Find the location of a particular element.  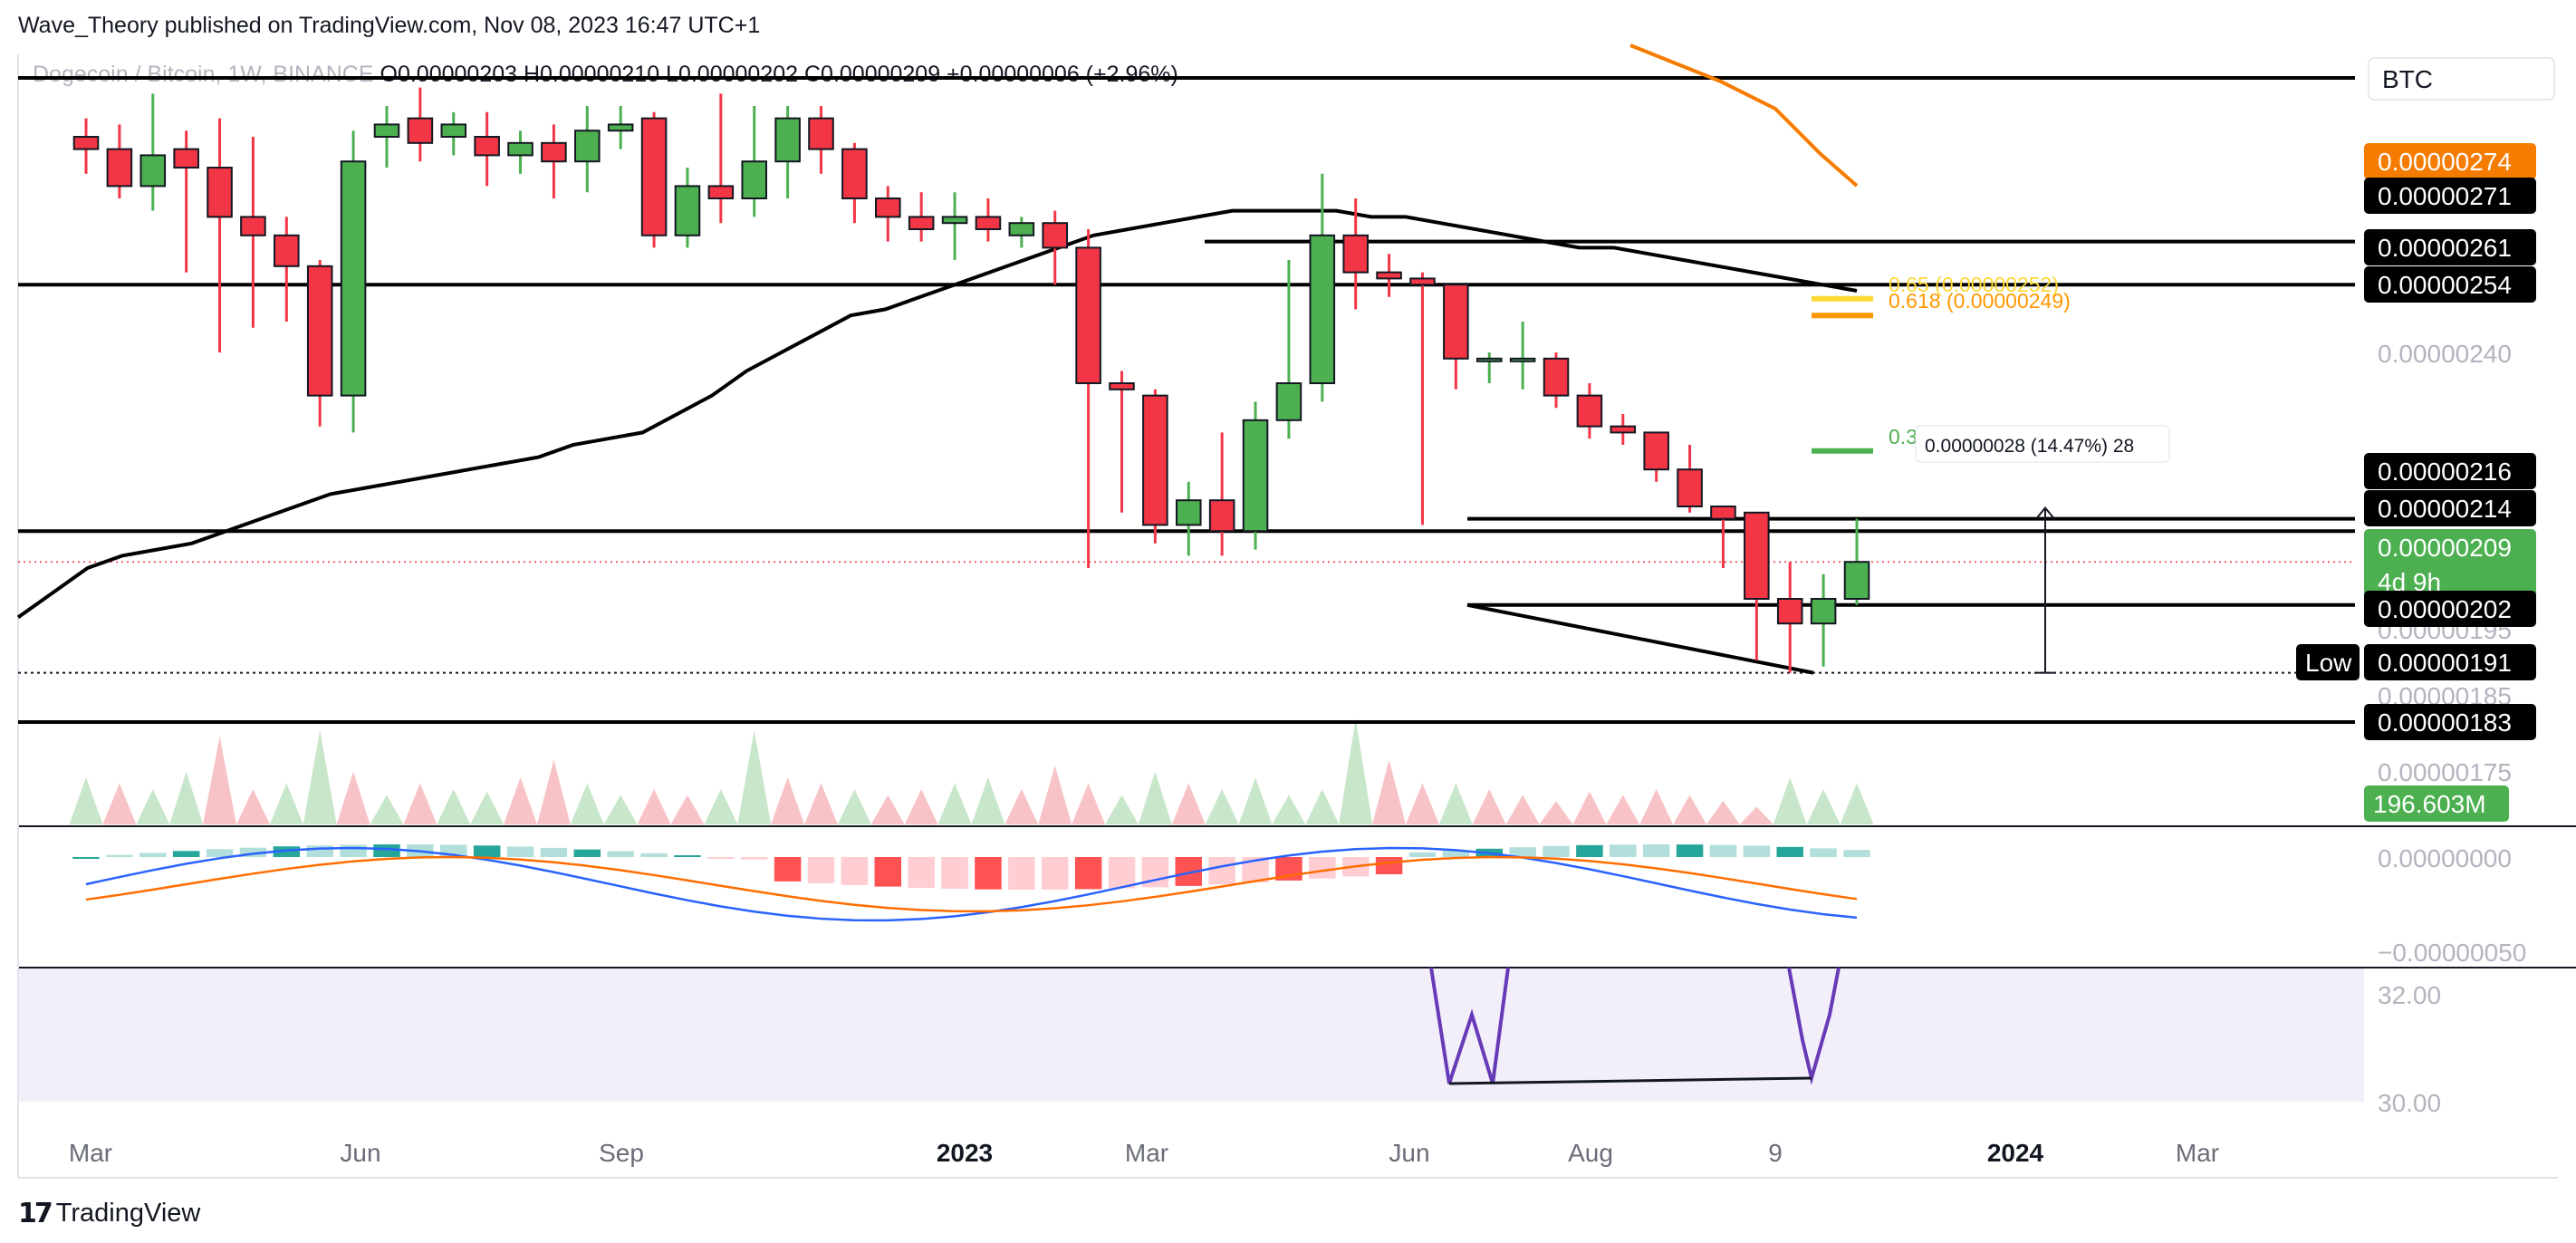

x-axis-tick-label: Aug is located at coordinates (1590, 1153).